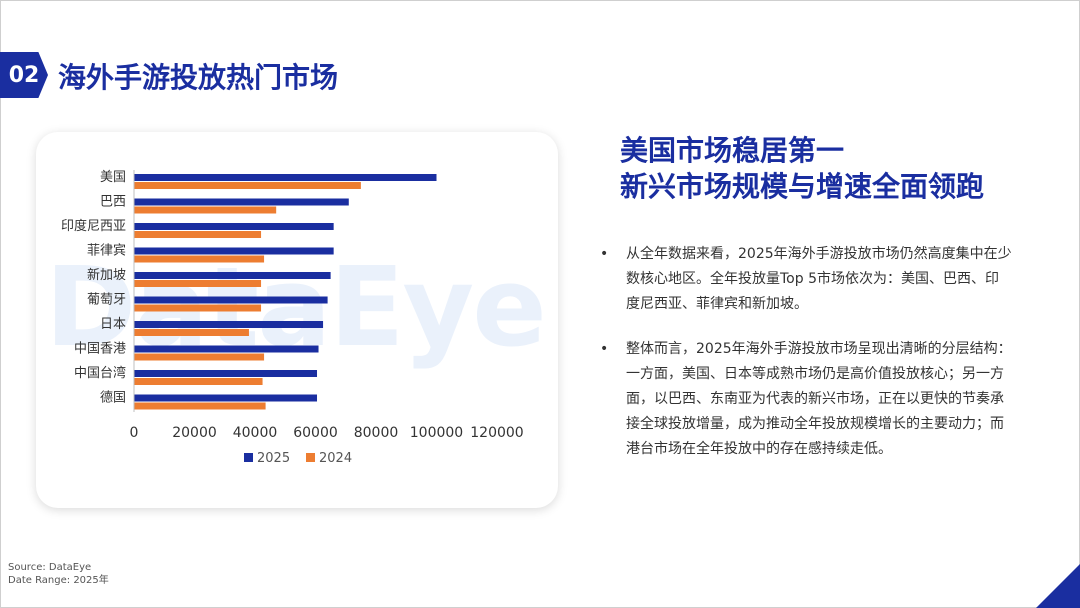  I want to click on source-note: Source: DataEye, so click(50, 567).